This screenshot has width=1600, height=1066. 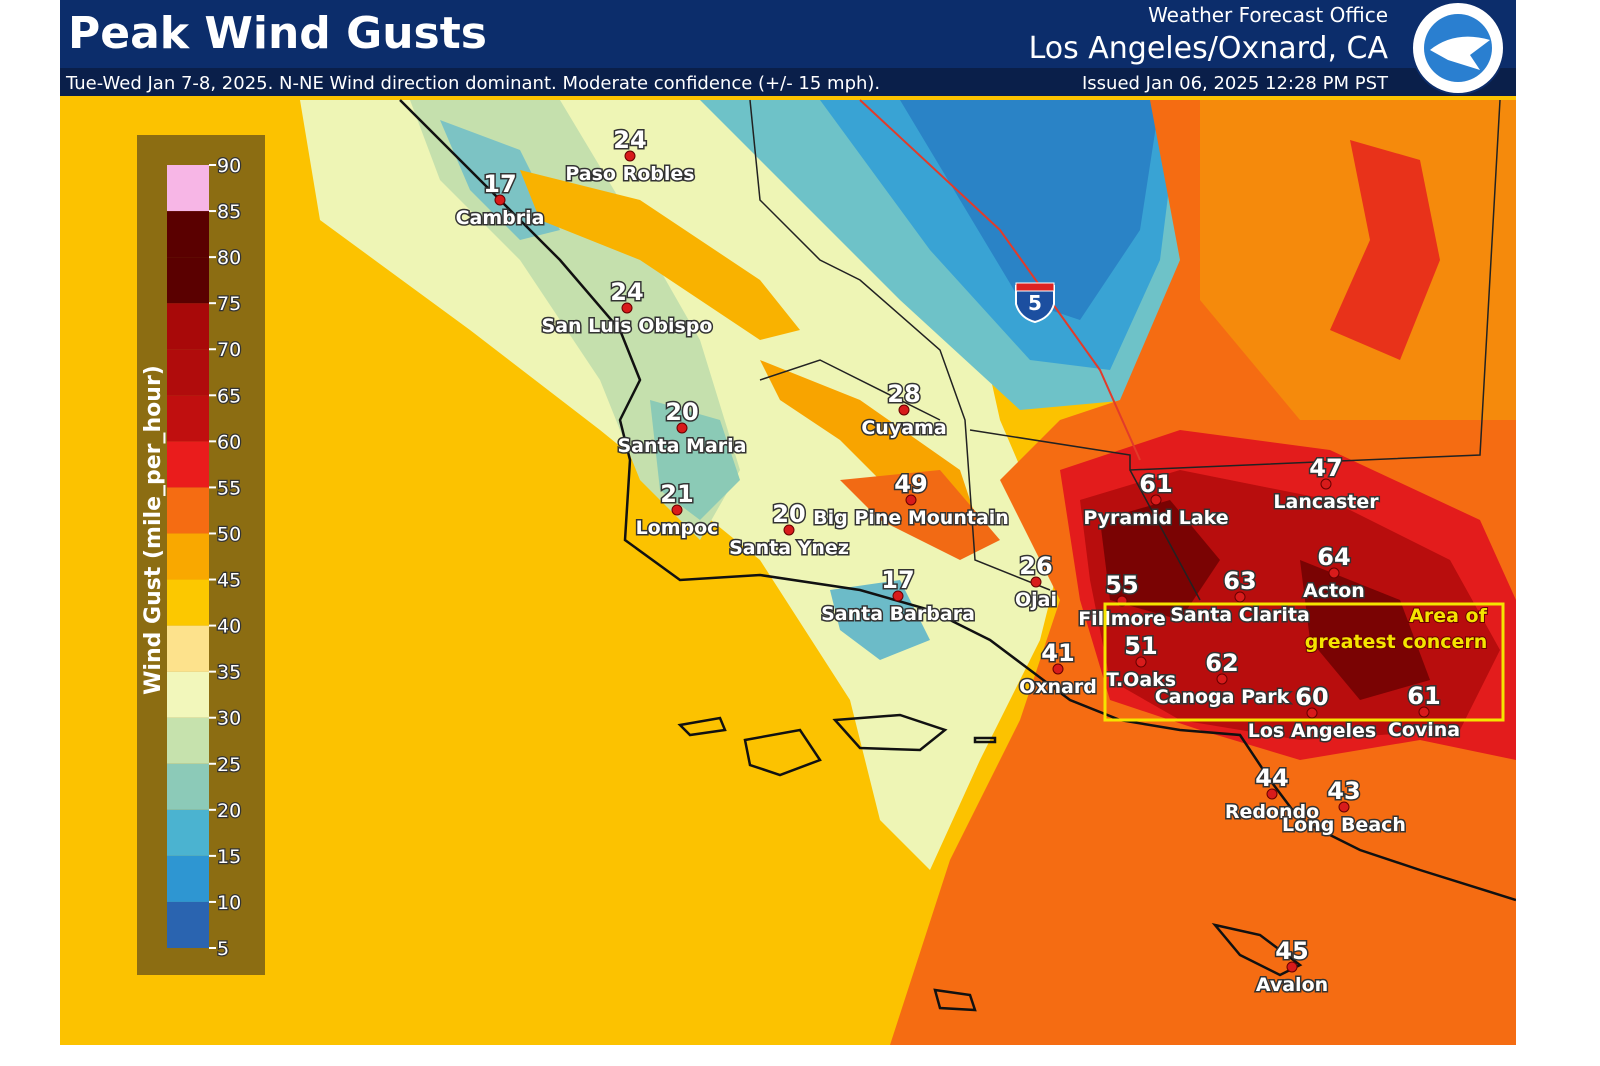 I want to click on issued: Issued Jan 06, 2025 12:28 PM PST, so click(x=1235, y=83).